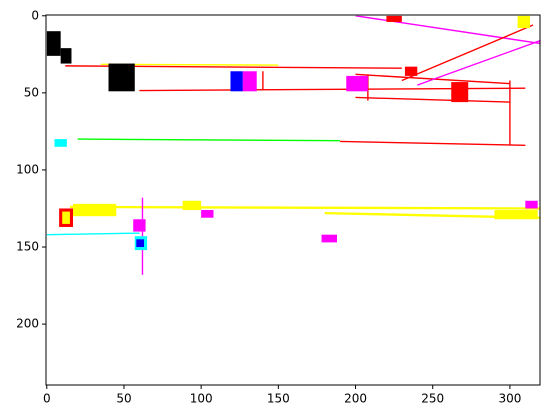 The width and height of the screenshot is (548, 418). Describe the element at coordinates (27, 324) in the screenshot. I see `y-tick-label: 200` at that location.